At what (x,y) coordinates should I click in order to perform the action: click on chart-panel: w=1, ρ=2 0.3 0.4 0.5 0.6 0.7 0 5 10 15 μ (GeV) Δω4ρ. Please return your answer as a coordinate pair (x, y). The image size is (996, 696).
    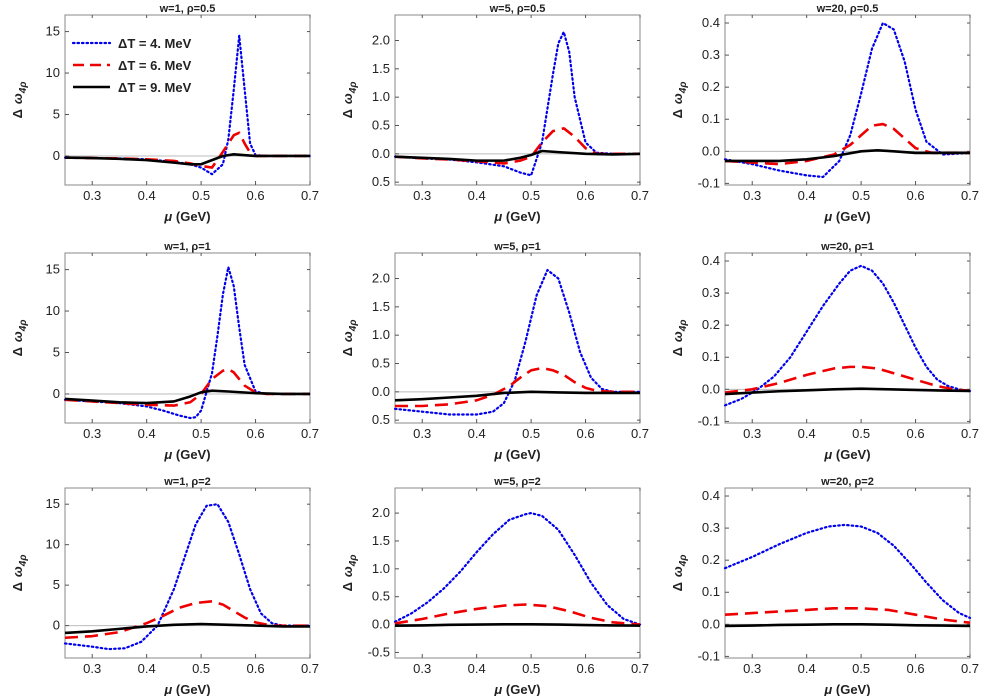
    Looking at the image, I should click on (164, 586).